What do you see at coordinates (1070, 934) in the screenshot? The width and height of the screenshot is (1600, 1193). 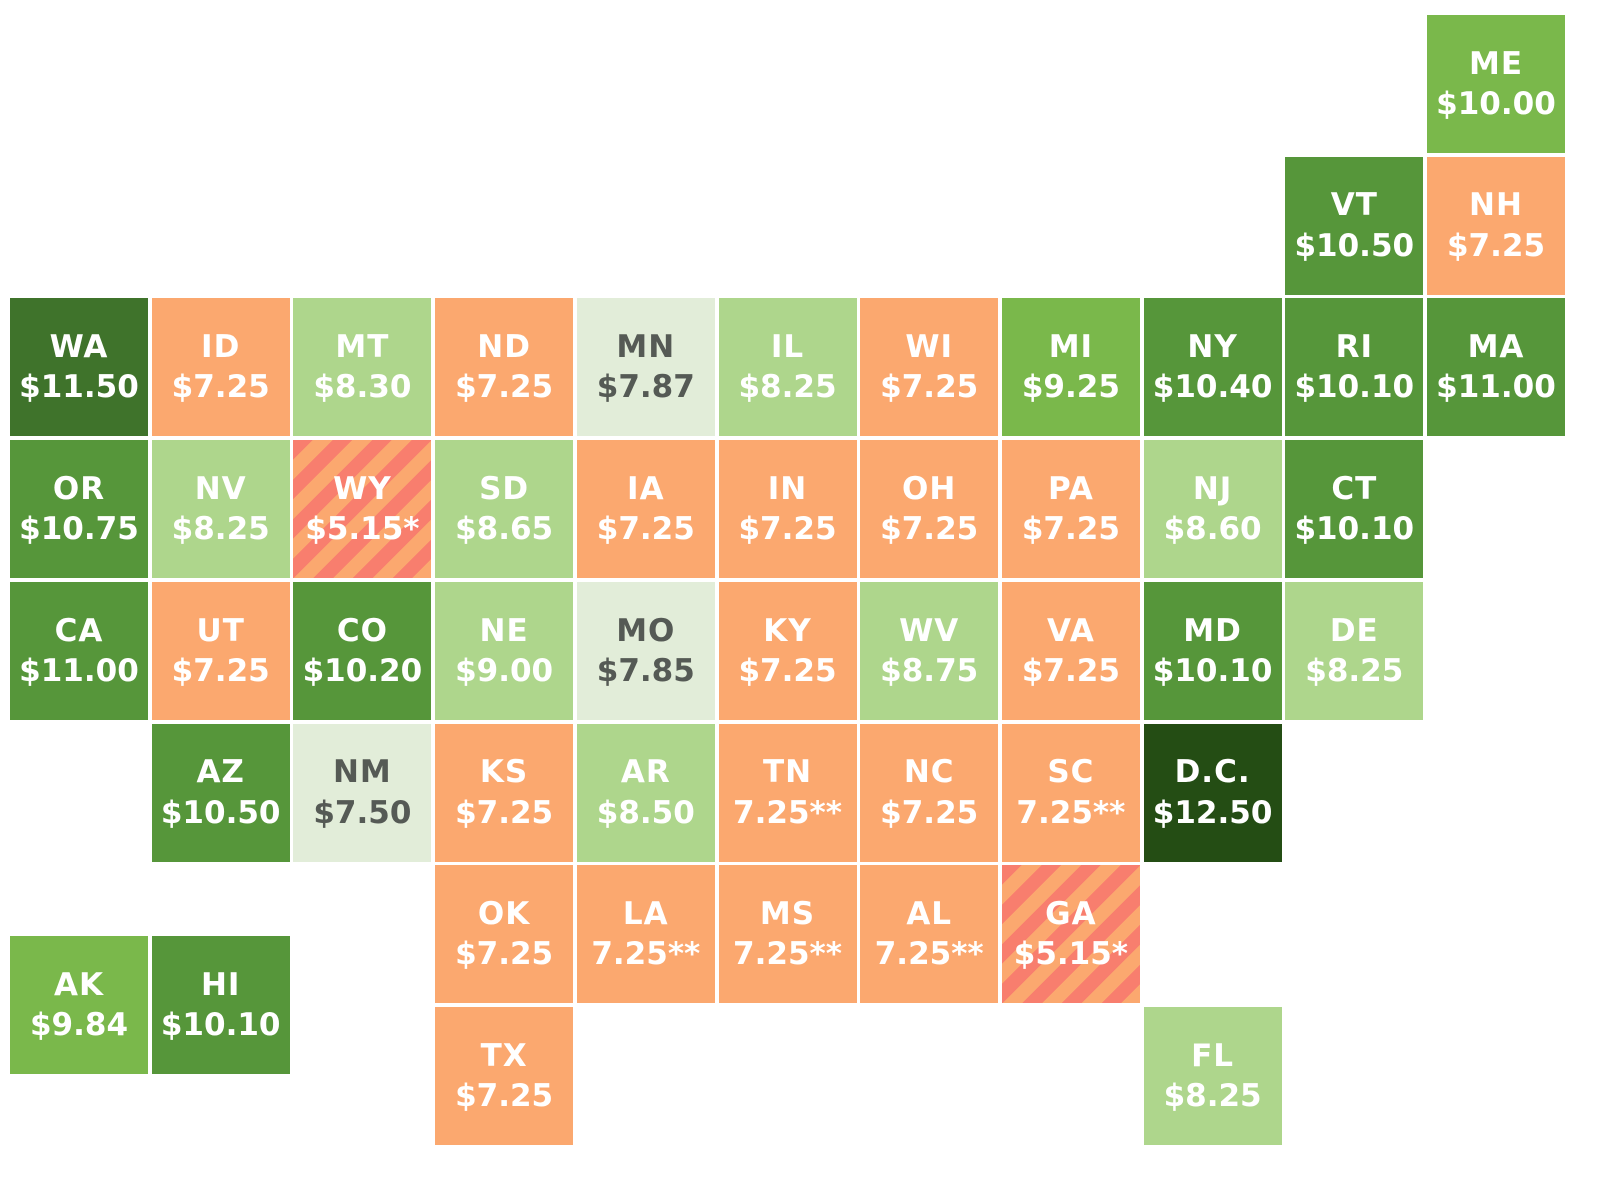 I see `state-tile-ga: GA $5.15*` at bounding box center [1070, 934].